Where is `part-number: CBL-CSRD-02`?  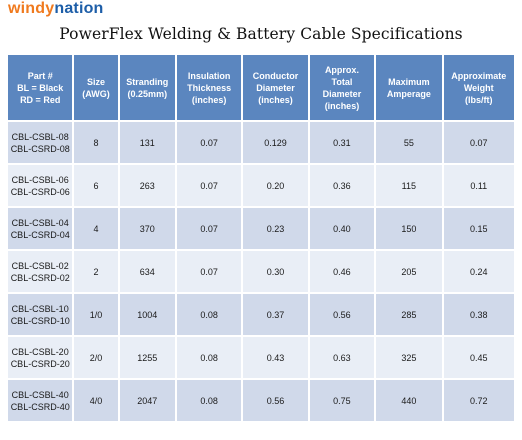
part-number: CBL-CSRD-02 is located at coordinates (40, 277).